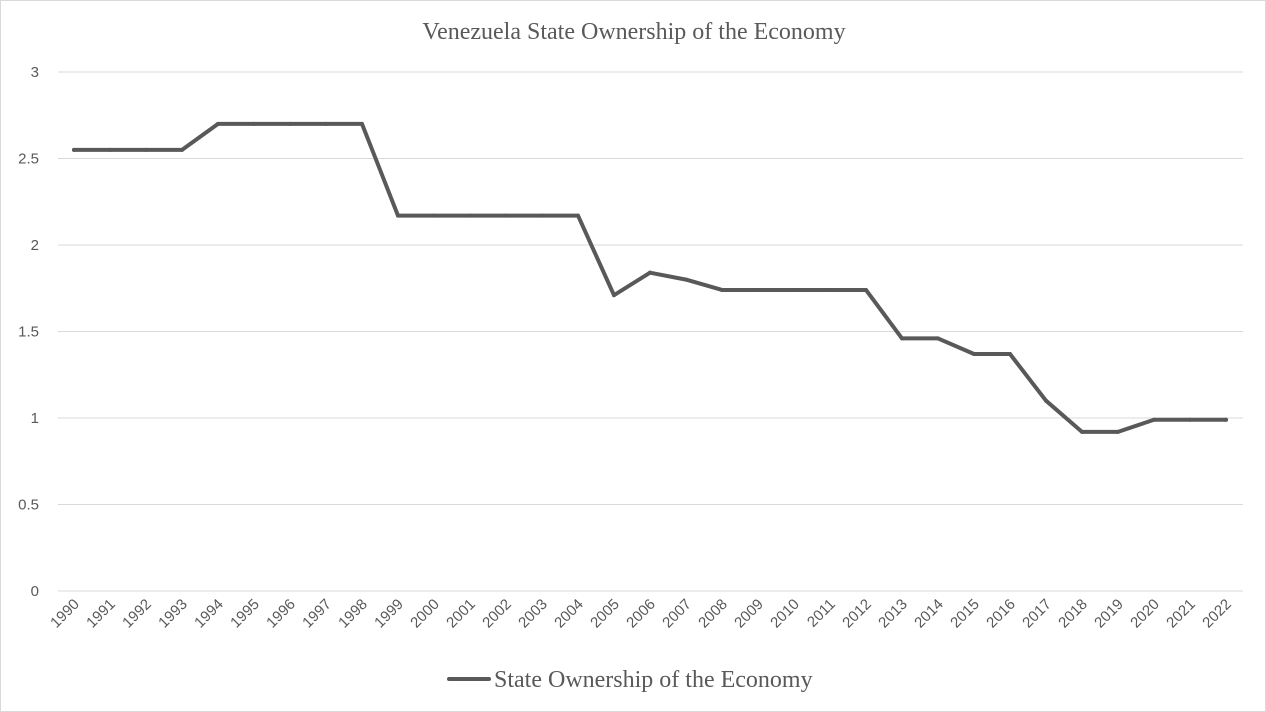 This screenshot has width=1266, height=712. I want to click on x-tick-label: 1994, so click(209, 614).